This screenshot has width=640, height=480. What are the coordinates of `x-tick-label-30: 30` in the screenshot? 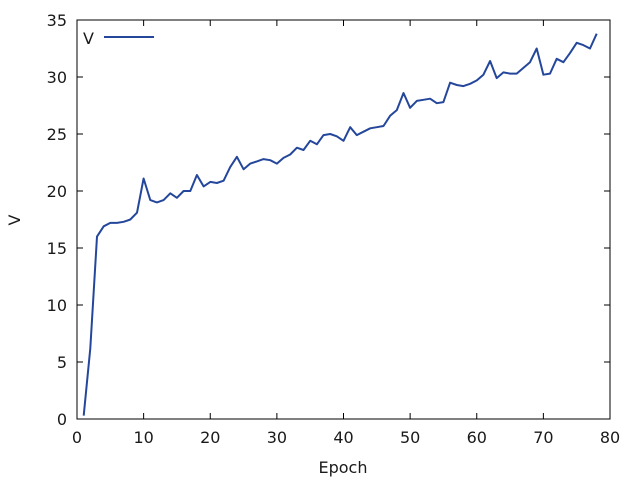 It's located at (277, 437).